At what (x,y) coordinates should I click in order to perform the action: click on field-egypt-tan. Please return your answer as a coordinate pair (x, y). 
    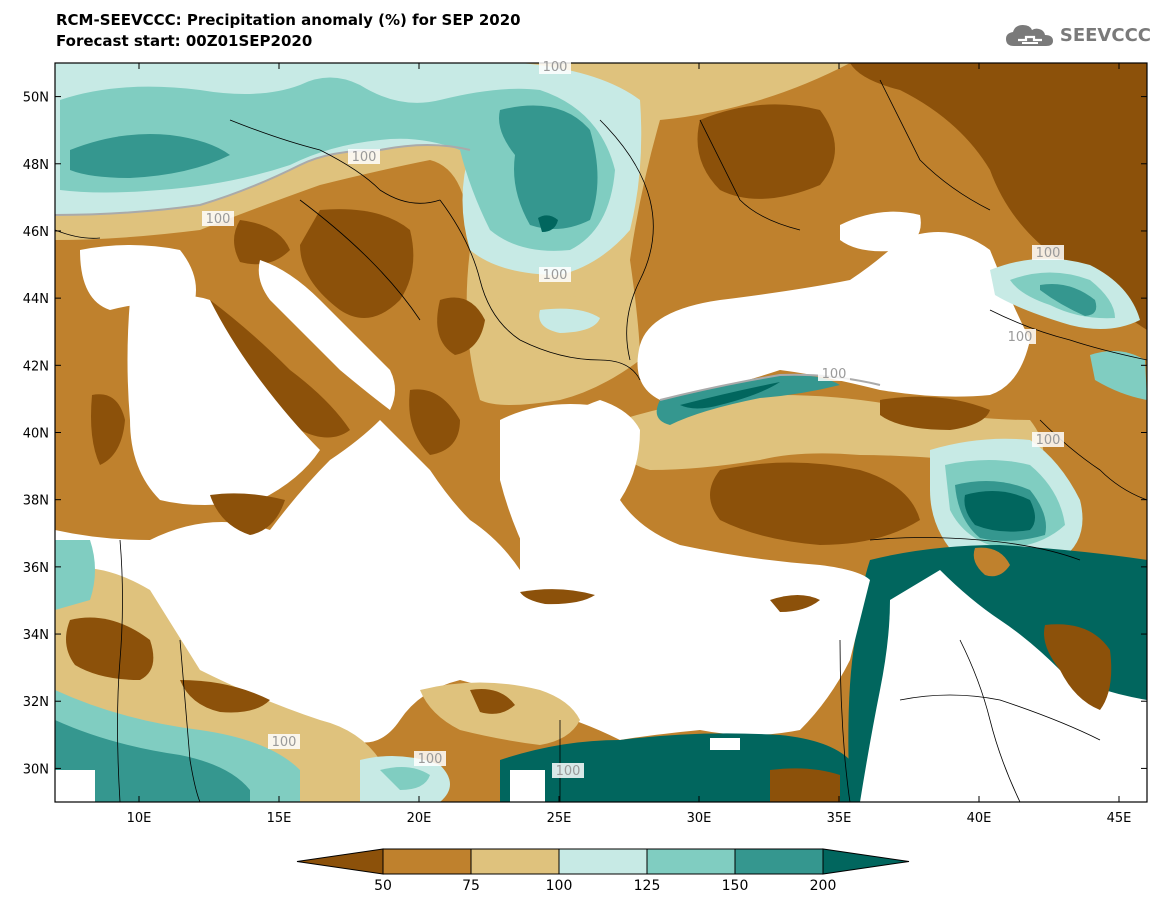
    Looking at the image, I should click on (500, 713).